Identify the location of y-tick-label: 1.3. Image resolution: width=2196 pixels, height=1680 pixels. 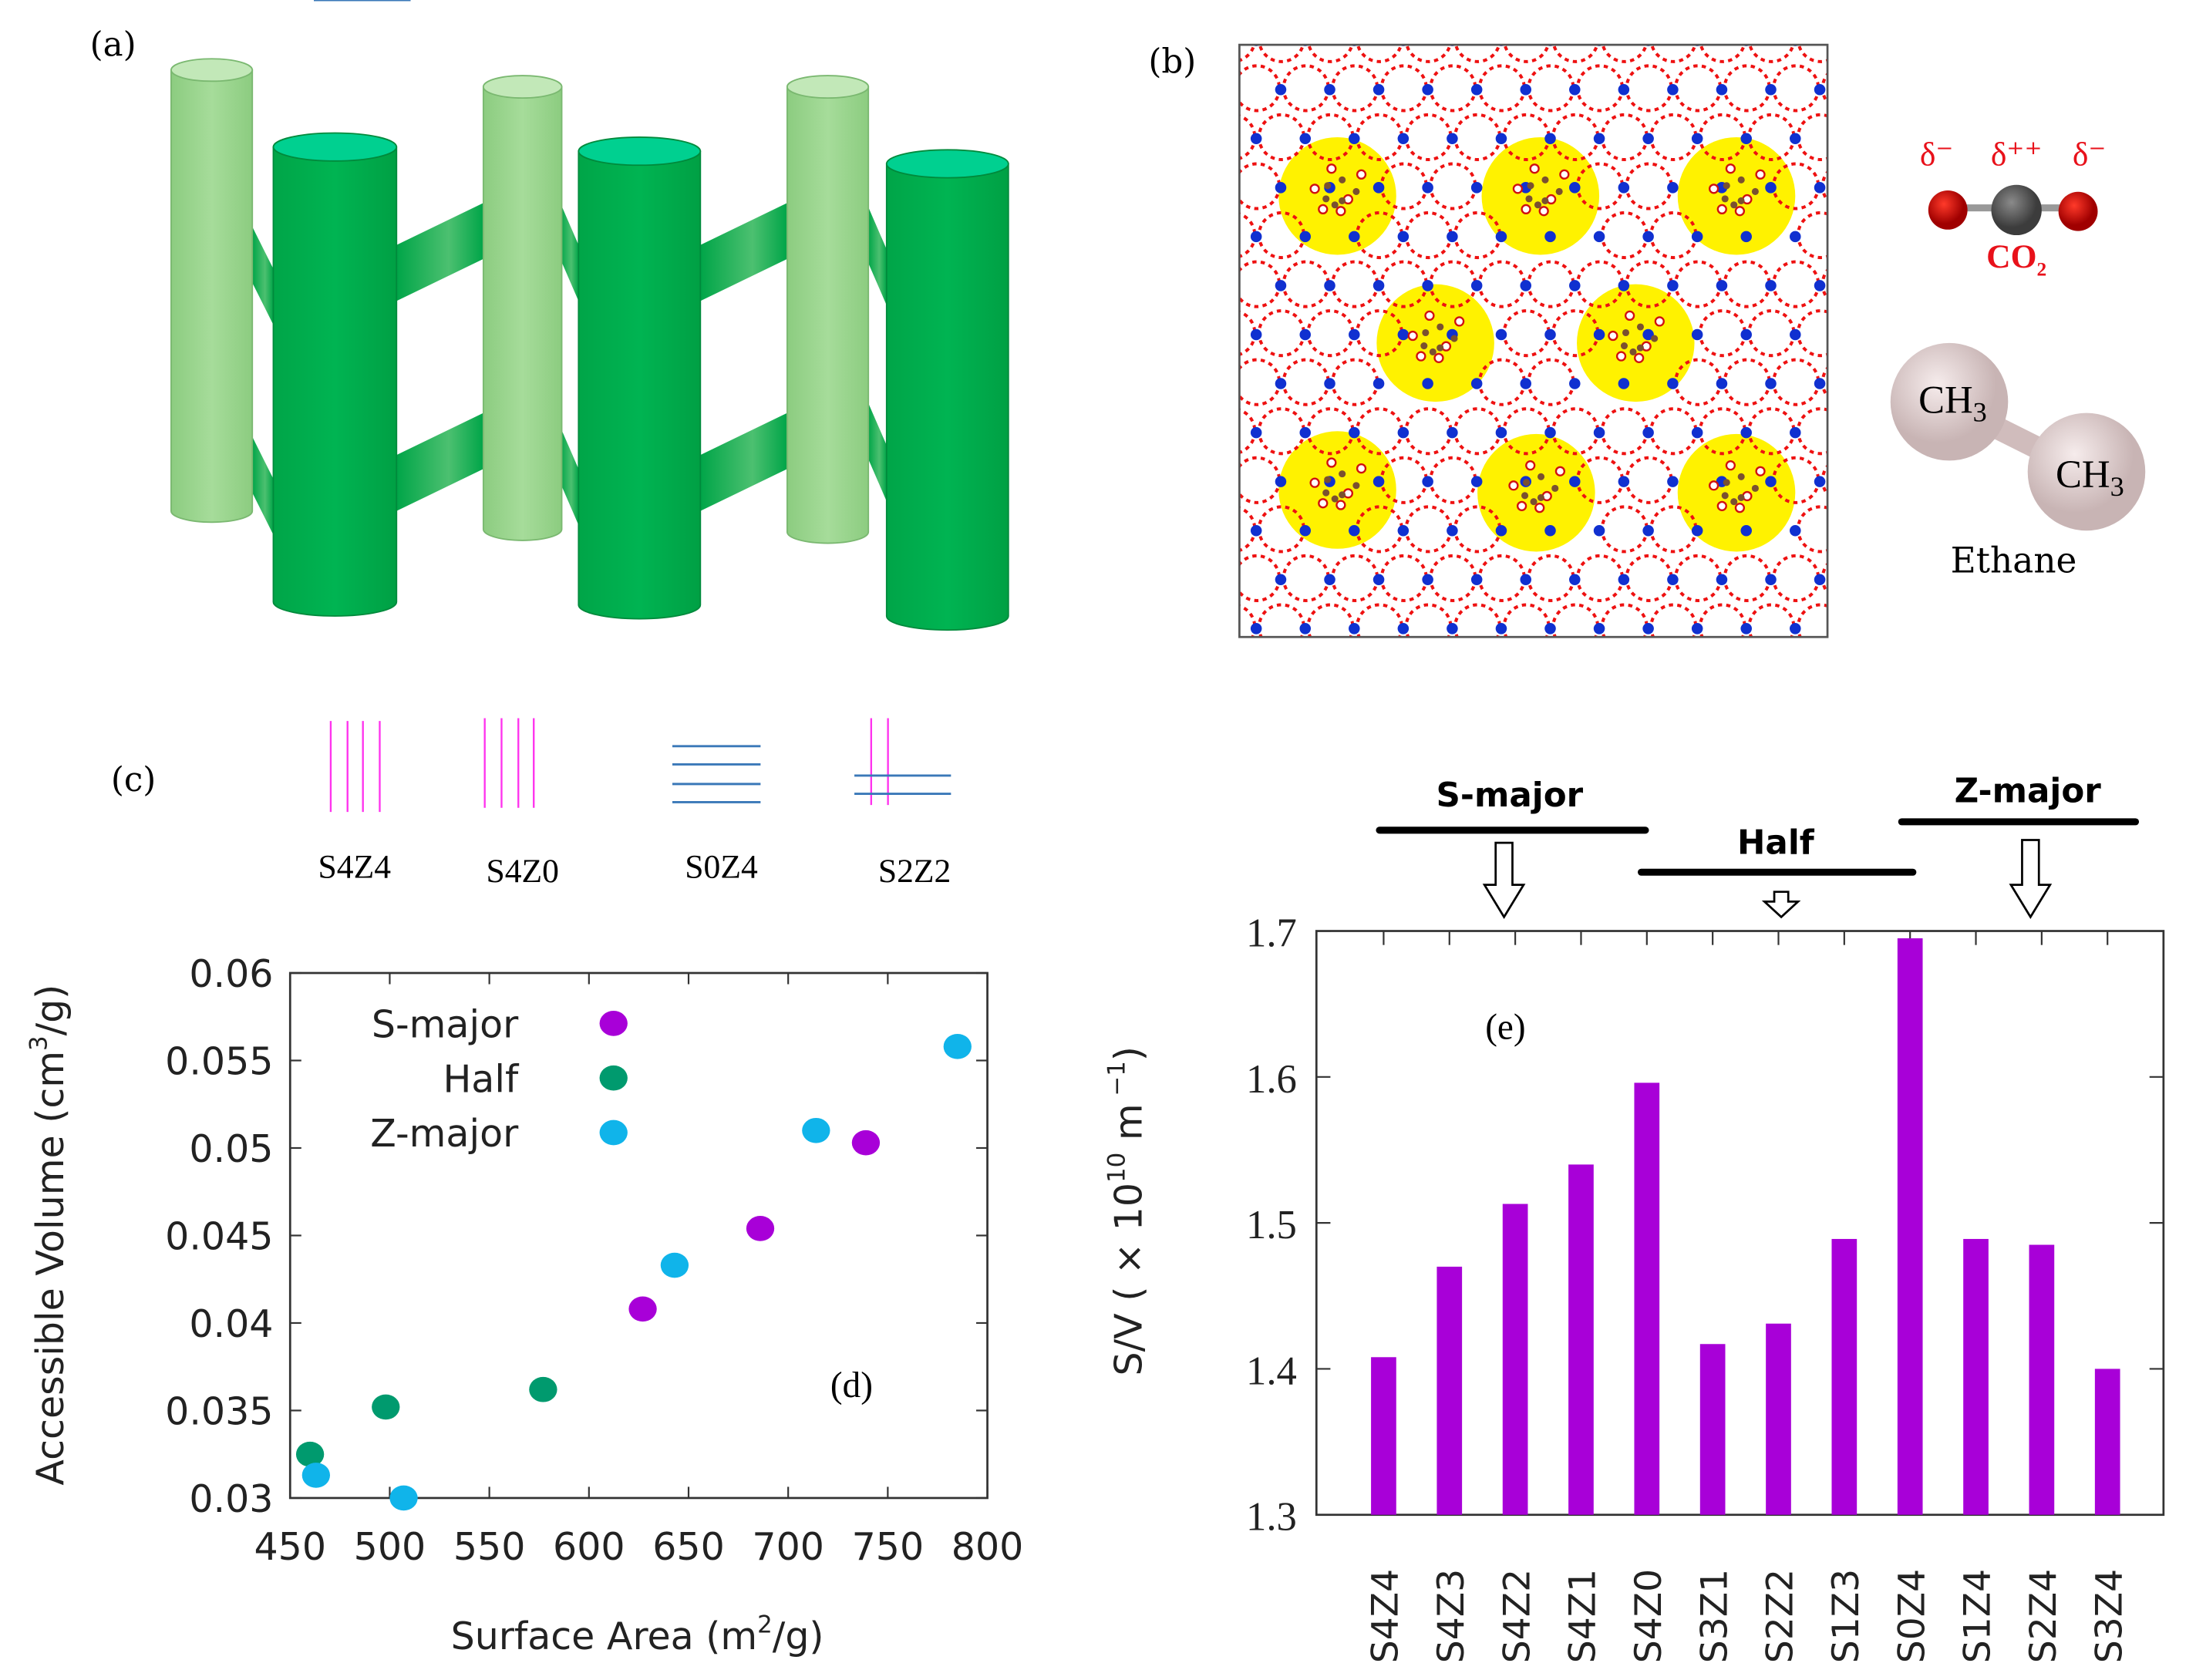
(1271, 1517).